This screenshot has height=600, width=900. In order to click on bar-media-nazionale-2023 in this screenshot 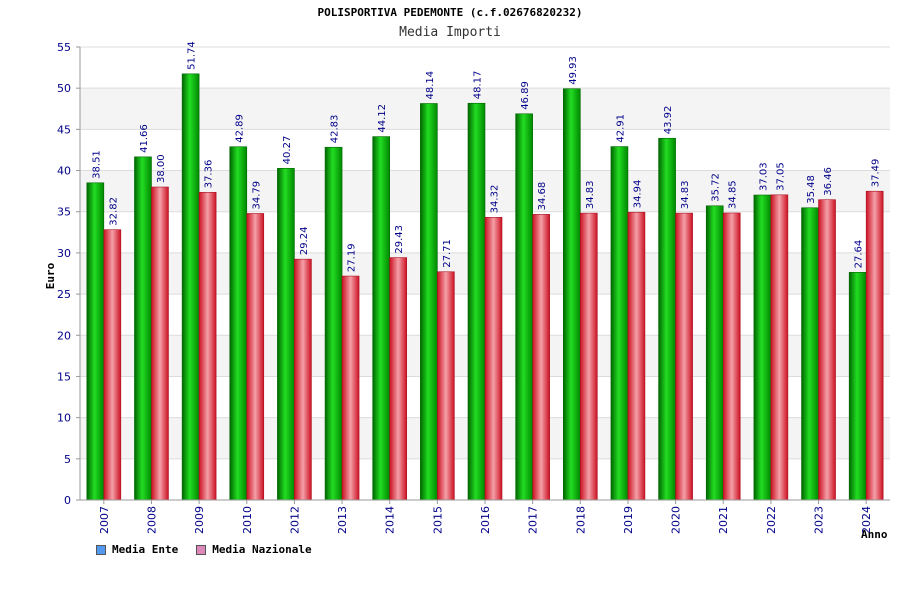, I will do `click(827, 350)`.